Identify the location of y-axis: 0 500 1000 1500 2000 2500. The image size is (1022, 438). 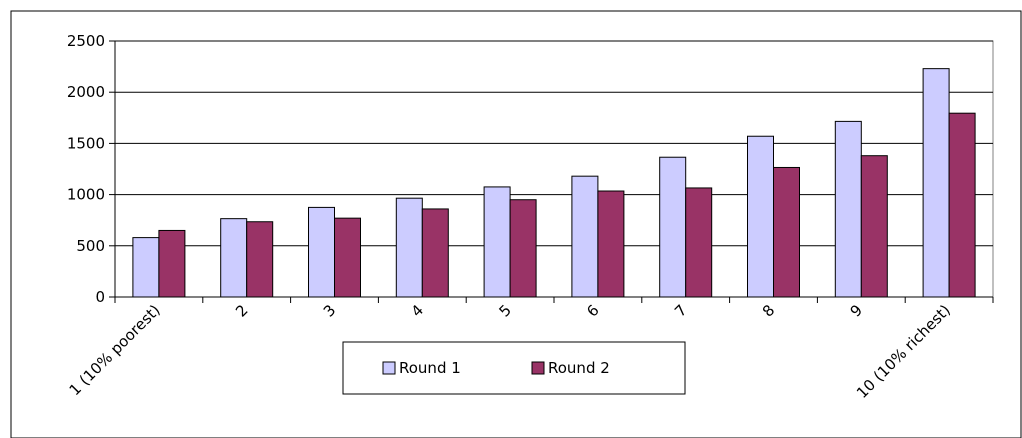
(91, 169).